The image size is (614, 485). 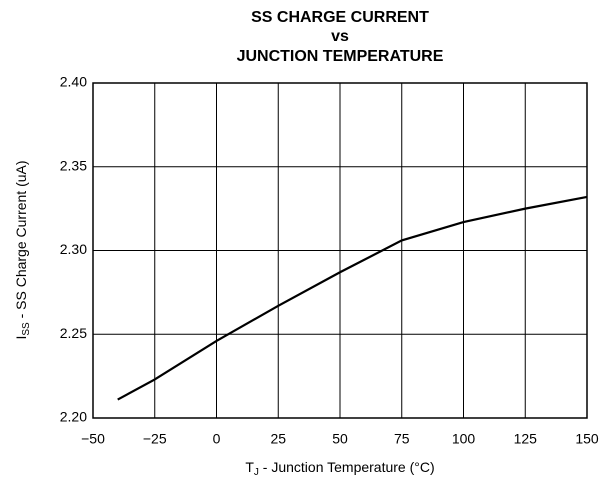 What do you see at coordinates (73, 249) in the screenshot?
I see `y-tick-label: 2.30` at bounding box center [73, 249].